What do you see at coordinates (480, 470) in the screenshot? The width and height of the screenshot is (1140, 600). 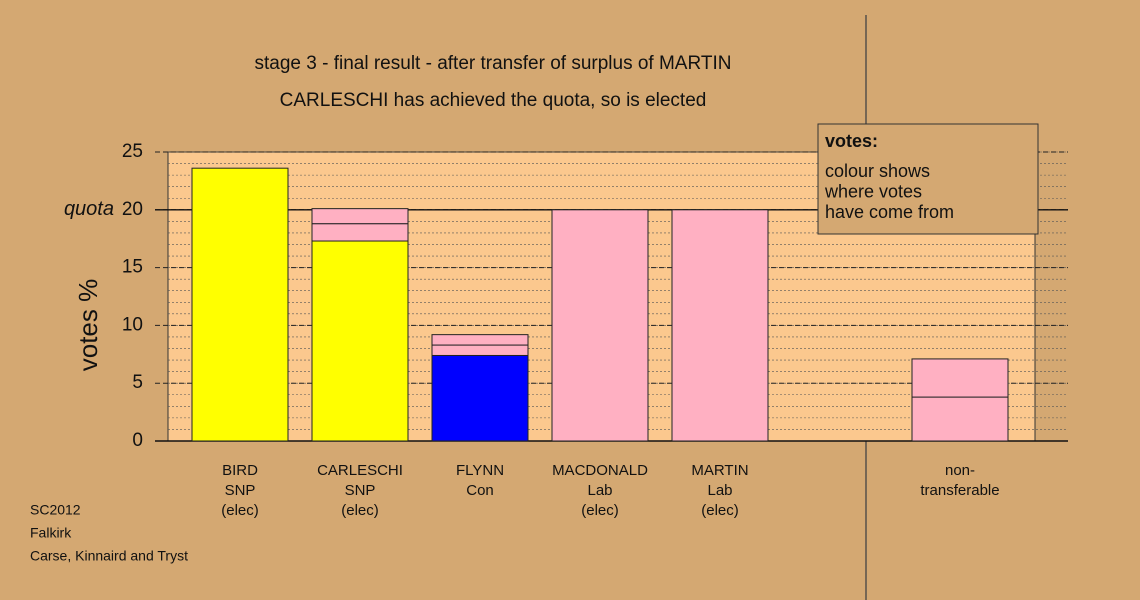 I see `x-tick-label: FLYNN` at bounding box center [480, 470].